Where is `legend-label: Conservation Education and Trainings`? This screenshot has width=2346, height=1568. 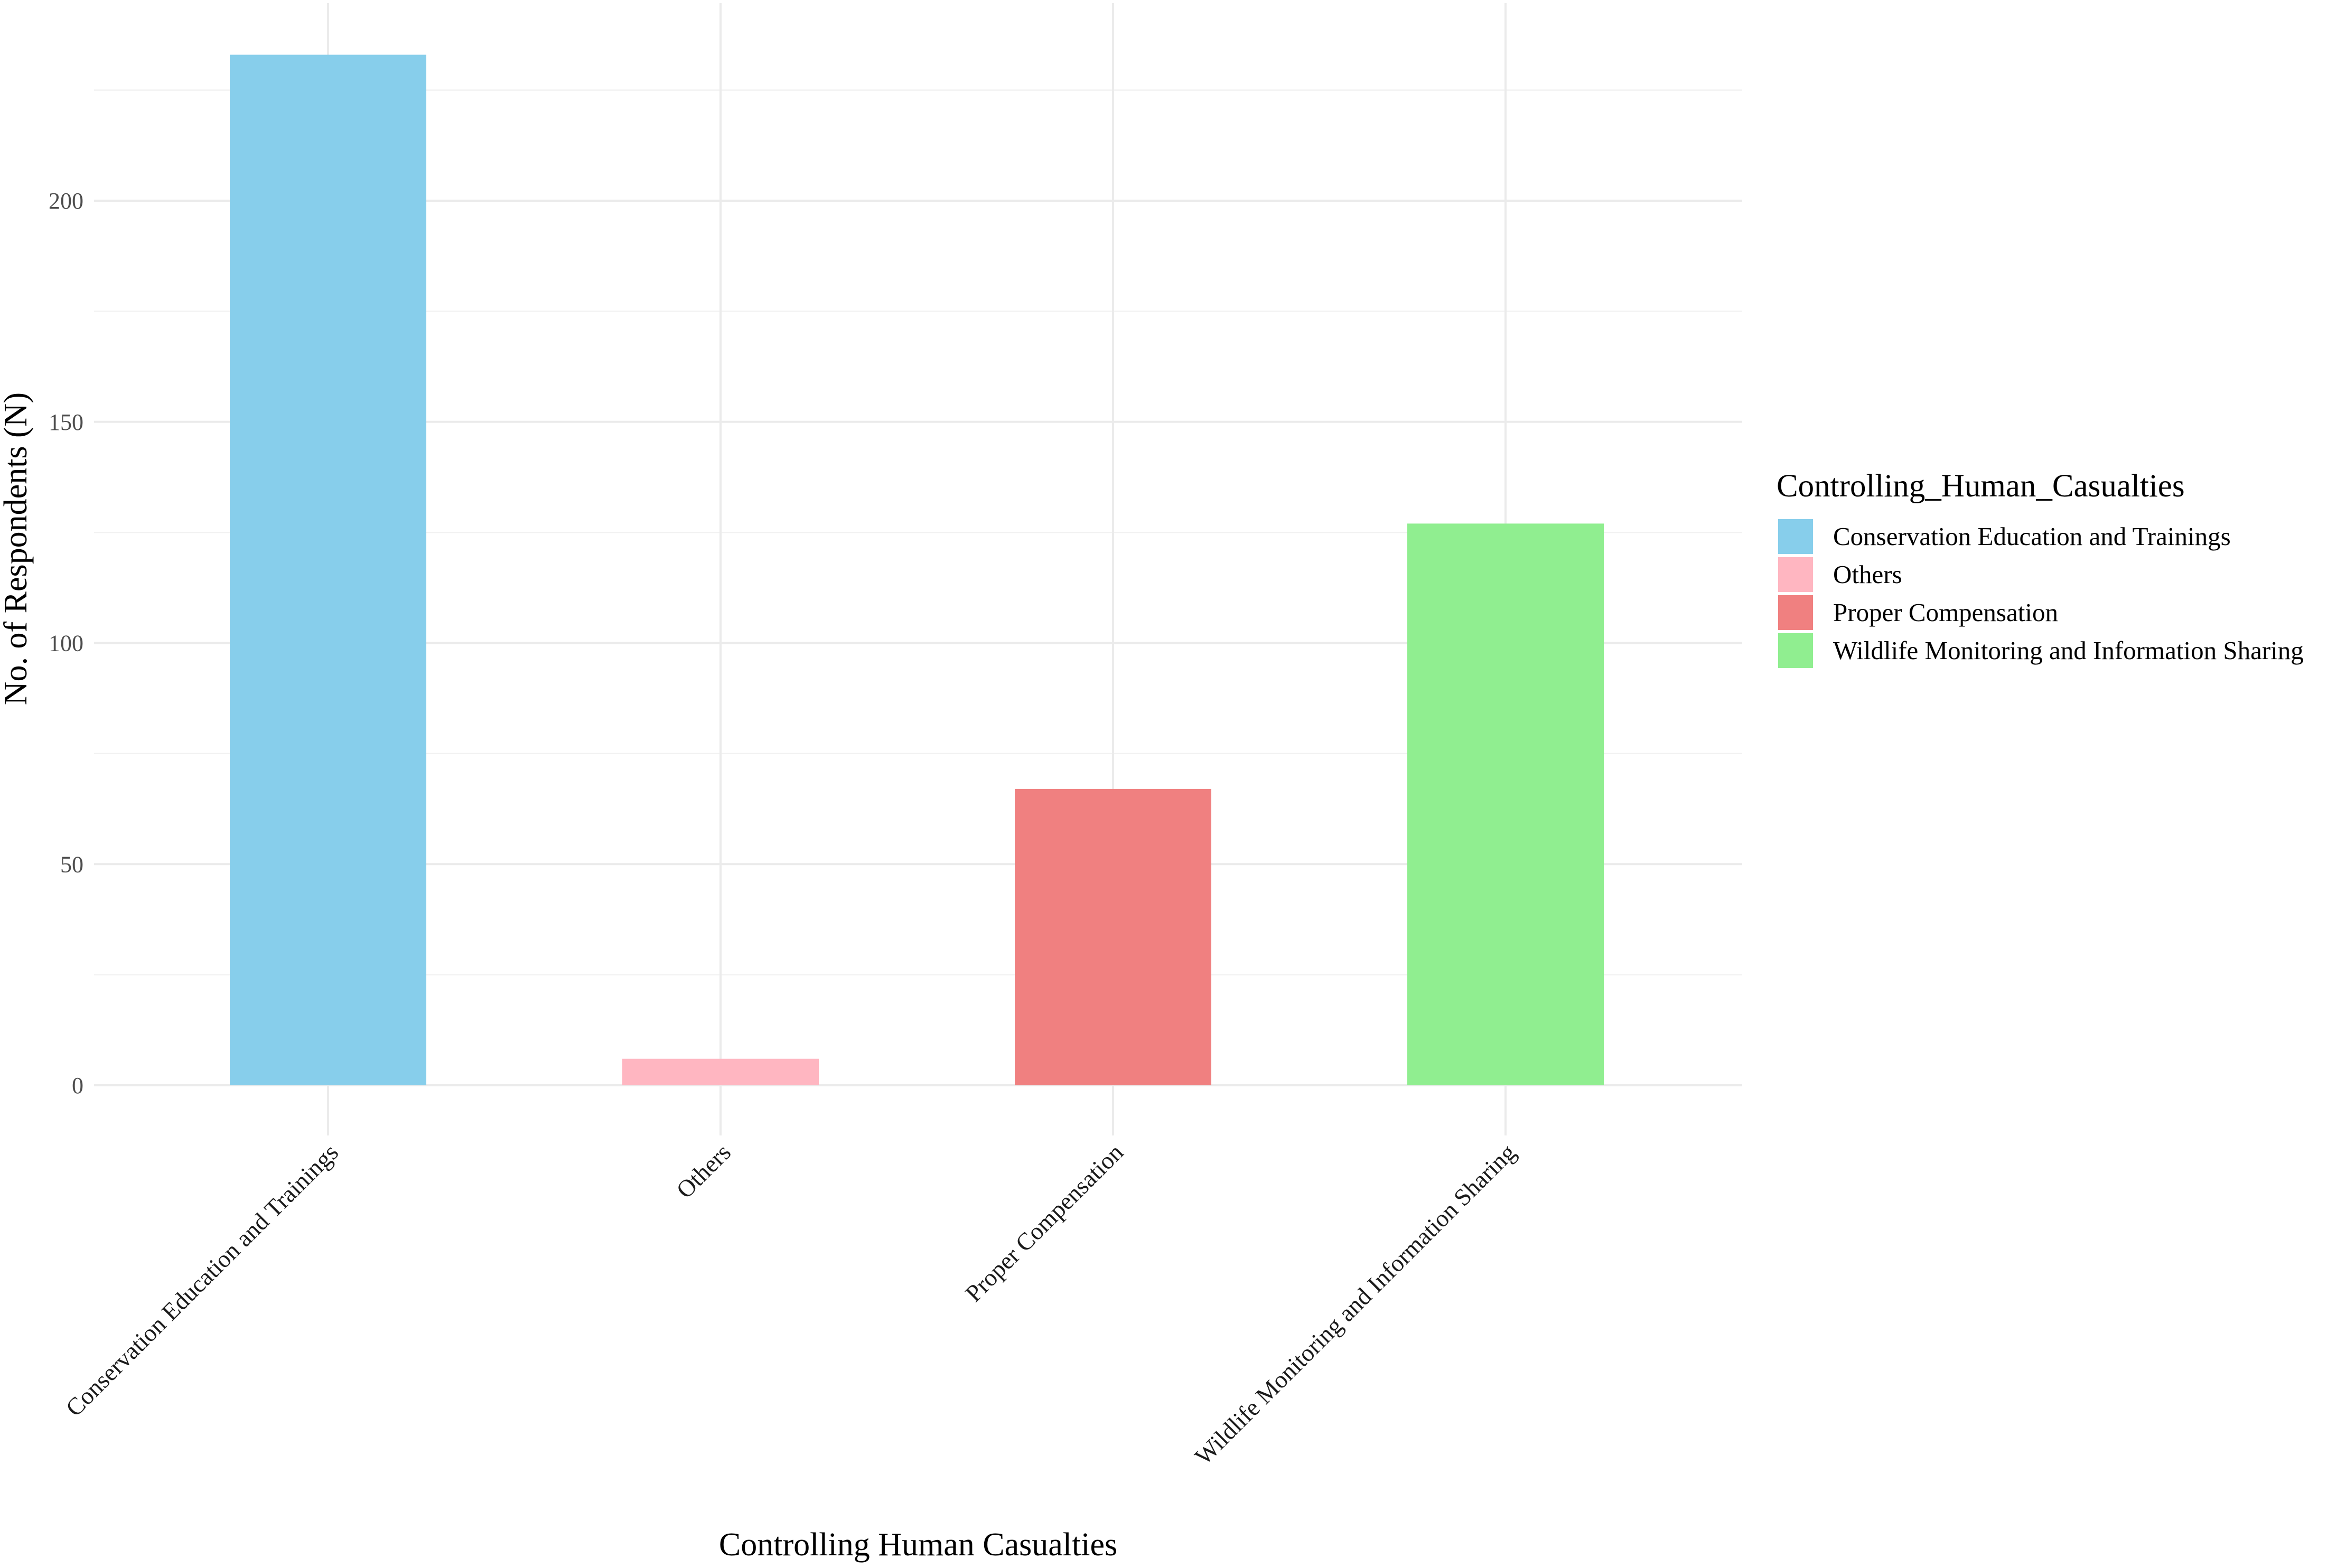
legend-label: Conservation Education and Trainings is located at coordinates (2032, 536).